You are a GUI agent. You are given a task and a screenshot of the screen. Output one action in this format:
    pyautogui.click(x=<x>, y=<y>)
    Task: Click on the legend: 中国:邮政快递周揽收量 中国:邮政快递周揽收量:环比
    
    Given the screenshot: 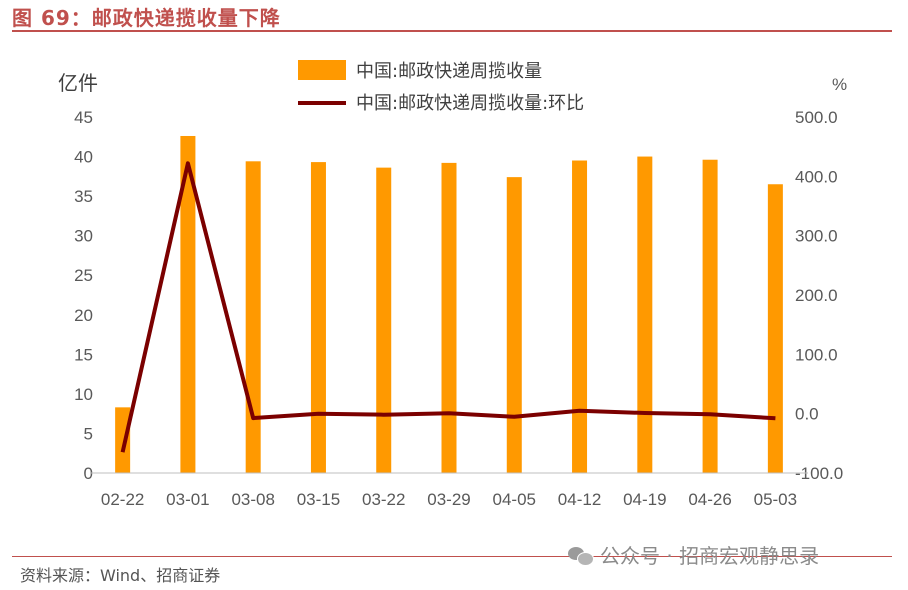 What is the action you would take?
    pyautogui.click(x=441, y=87)
    